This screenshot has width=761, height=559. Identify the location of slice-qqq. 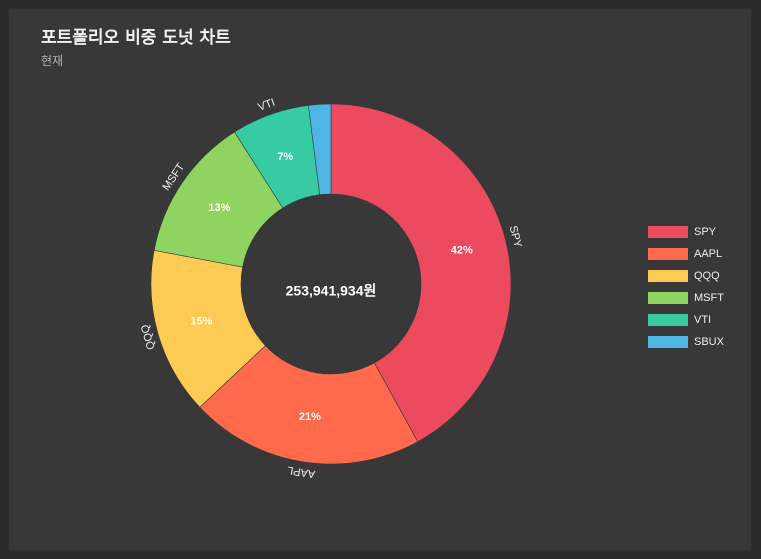
(208, 328).